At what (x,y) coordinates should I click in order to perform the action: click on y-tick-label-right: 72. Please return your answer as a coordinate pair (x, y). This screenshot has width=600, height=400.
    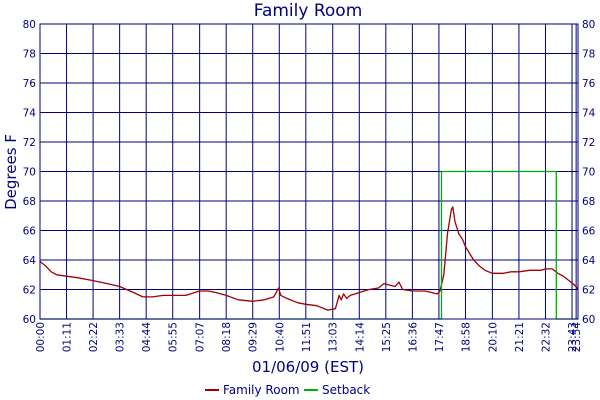
    Looking at the image, I should click on (588, 143).